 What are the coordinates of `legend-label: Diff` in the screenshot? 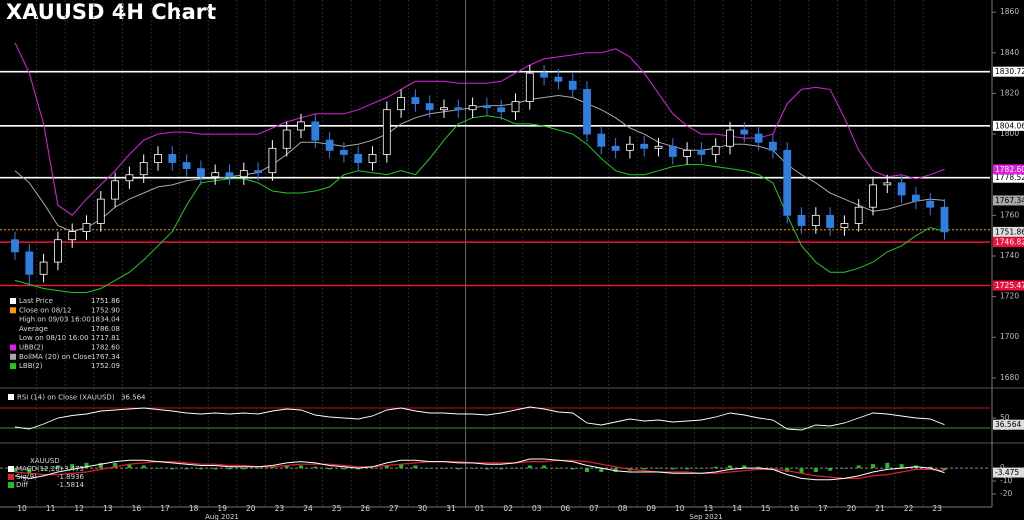 It's located at (22, 485).